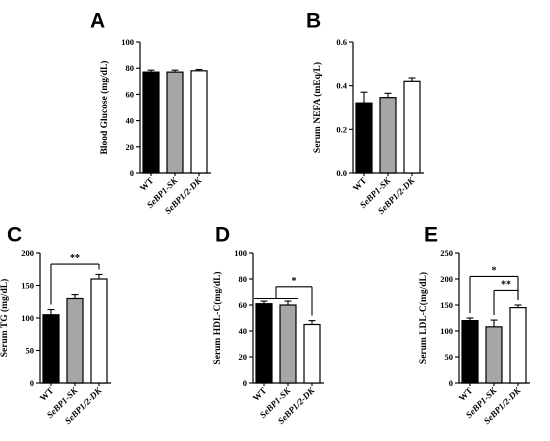 The width and height of the screenshot is (550, 441). What do you see at coordinates (341, 173) in the screenshot?
I see `y-tick-label: 0.0` at bounding box center [341, 173].